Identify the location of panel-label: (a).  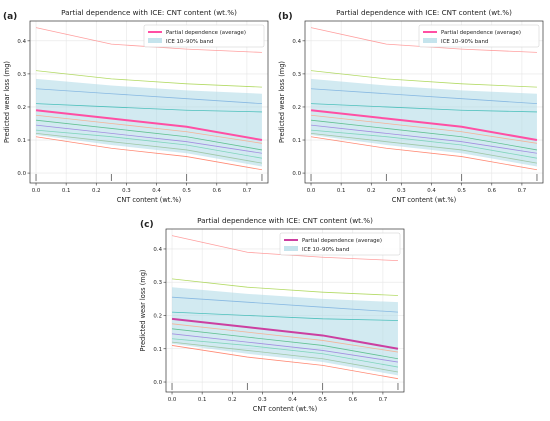
(10, 17).